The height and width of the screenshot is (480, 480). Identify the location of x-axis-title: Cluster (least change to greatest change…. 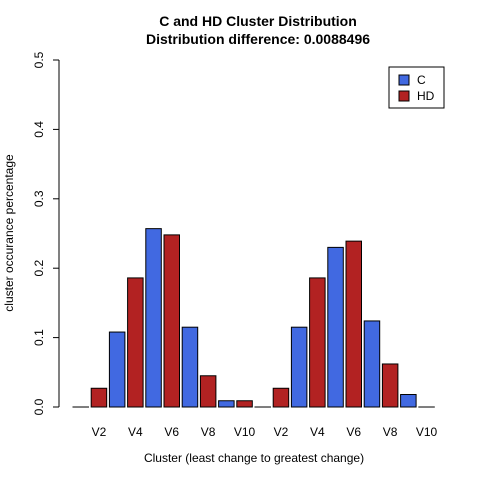
(254, 458).